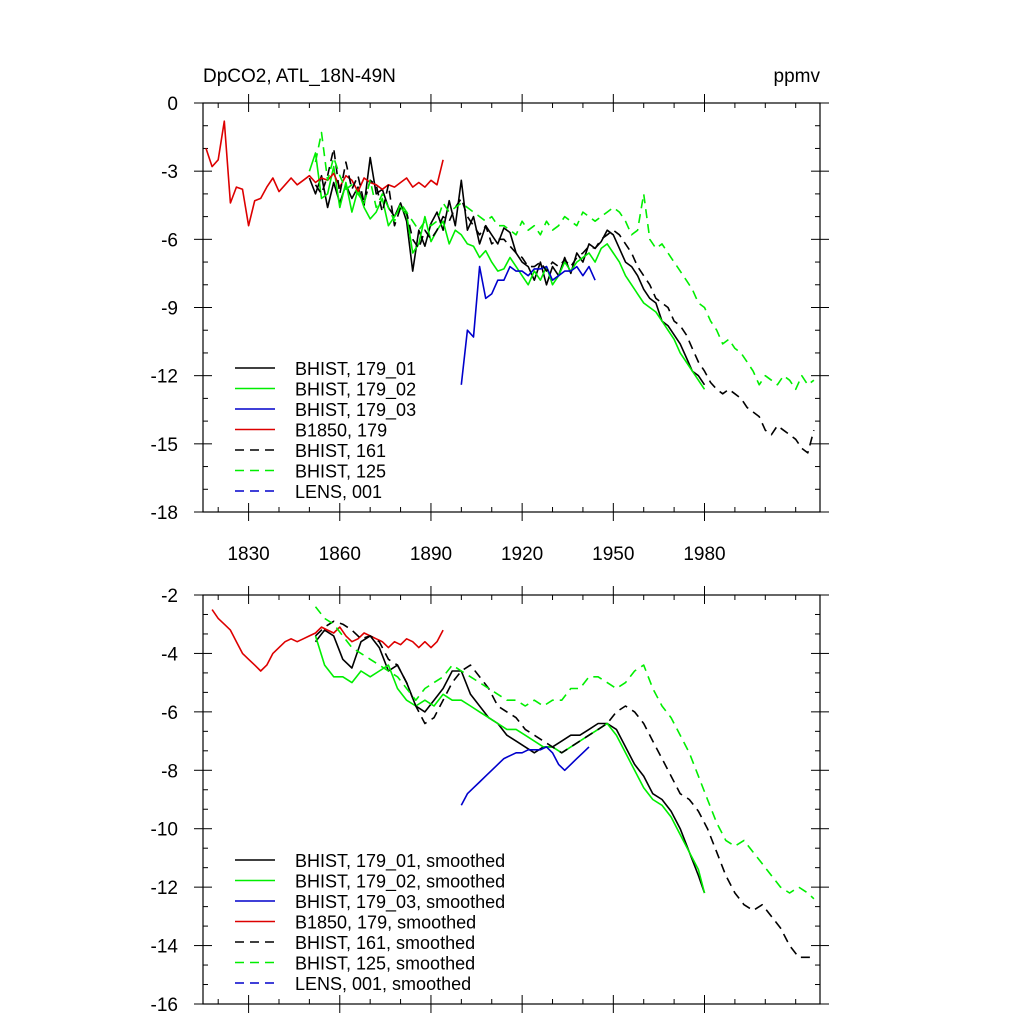  Describe the element at coordinates (341, 431) in the screenshot. I see `legend-label: B1850, 179` at that location.